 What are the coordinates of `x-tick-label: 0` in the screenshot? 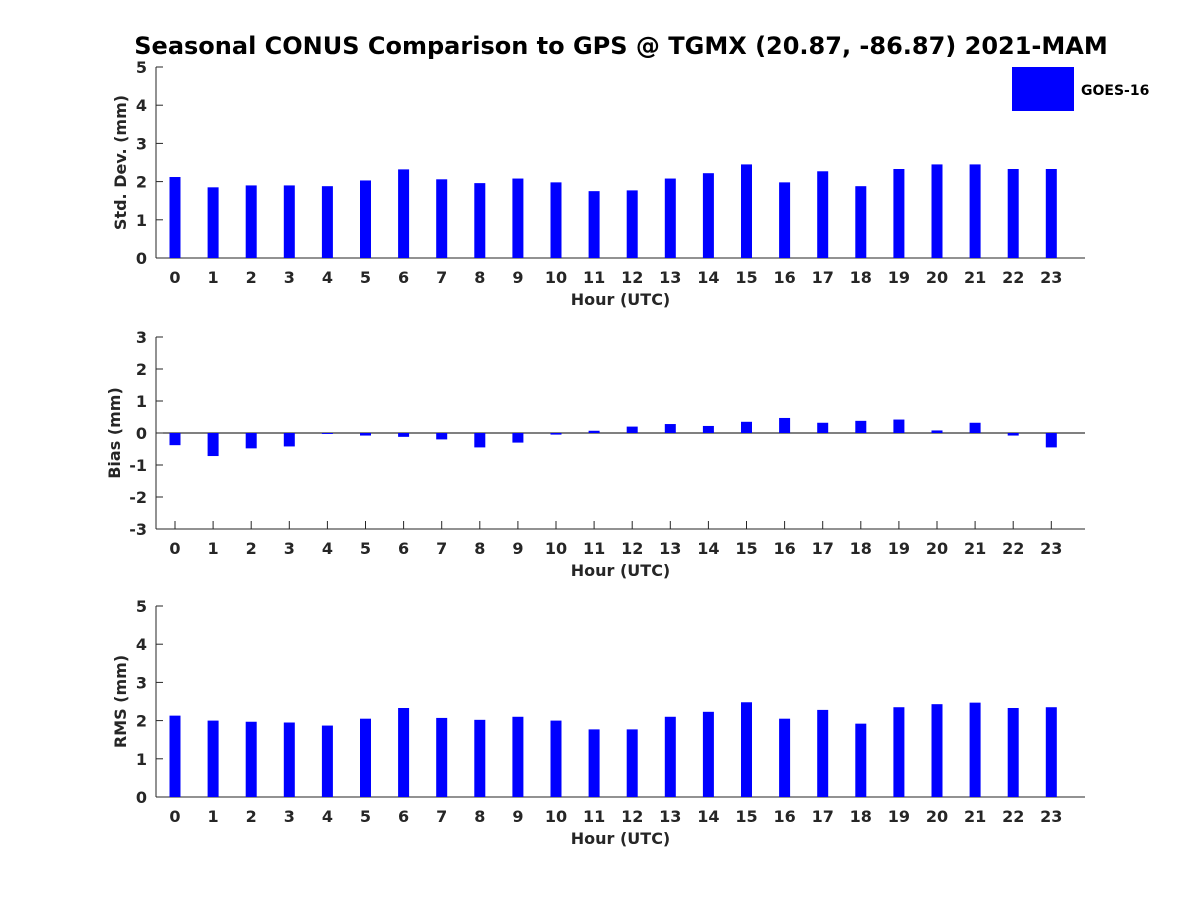 It's located at (174, 816).